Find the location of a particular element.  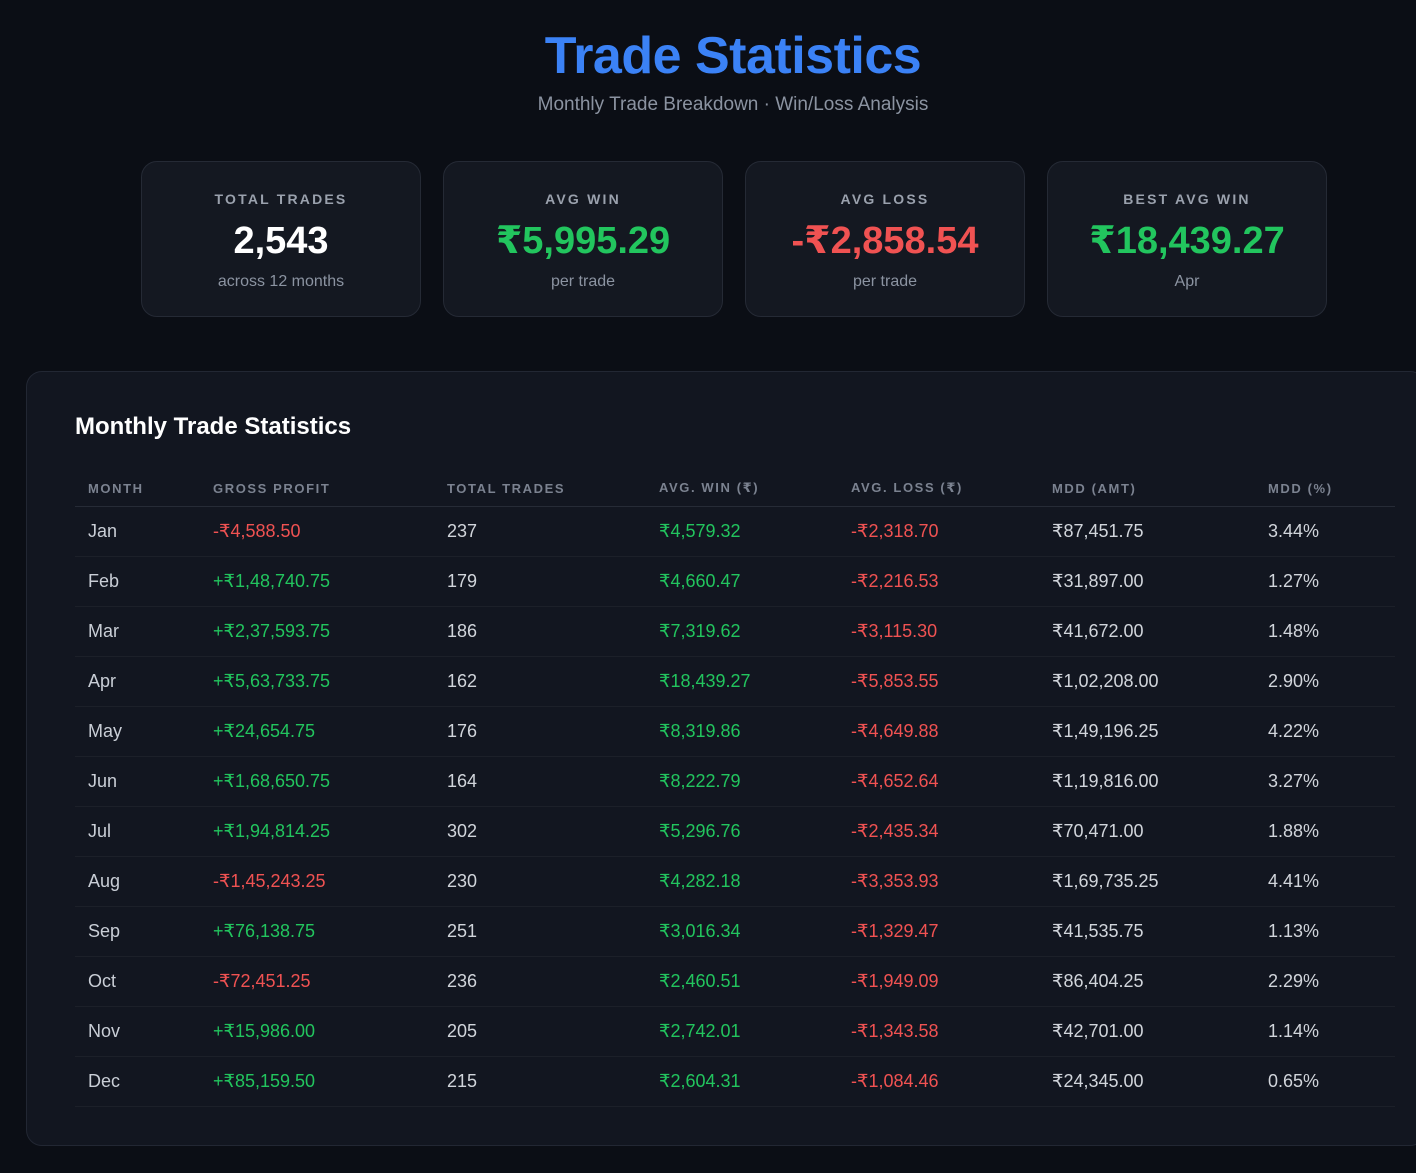

cell-month: Apr is located at coordinates (137, 681).